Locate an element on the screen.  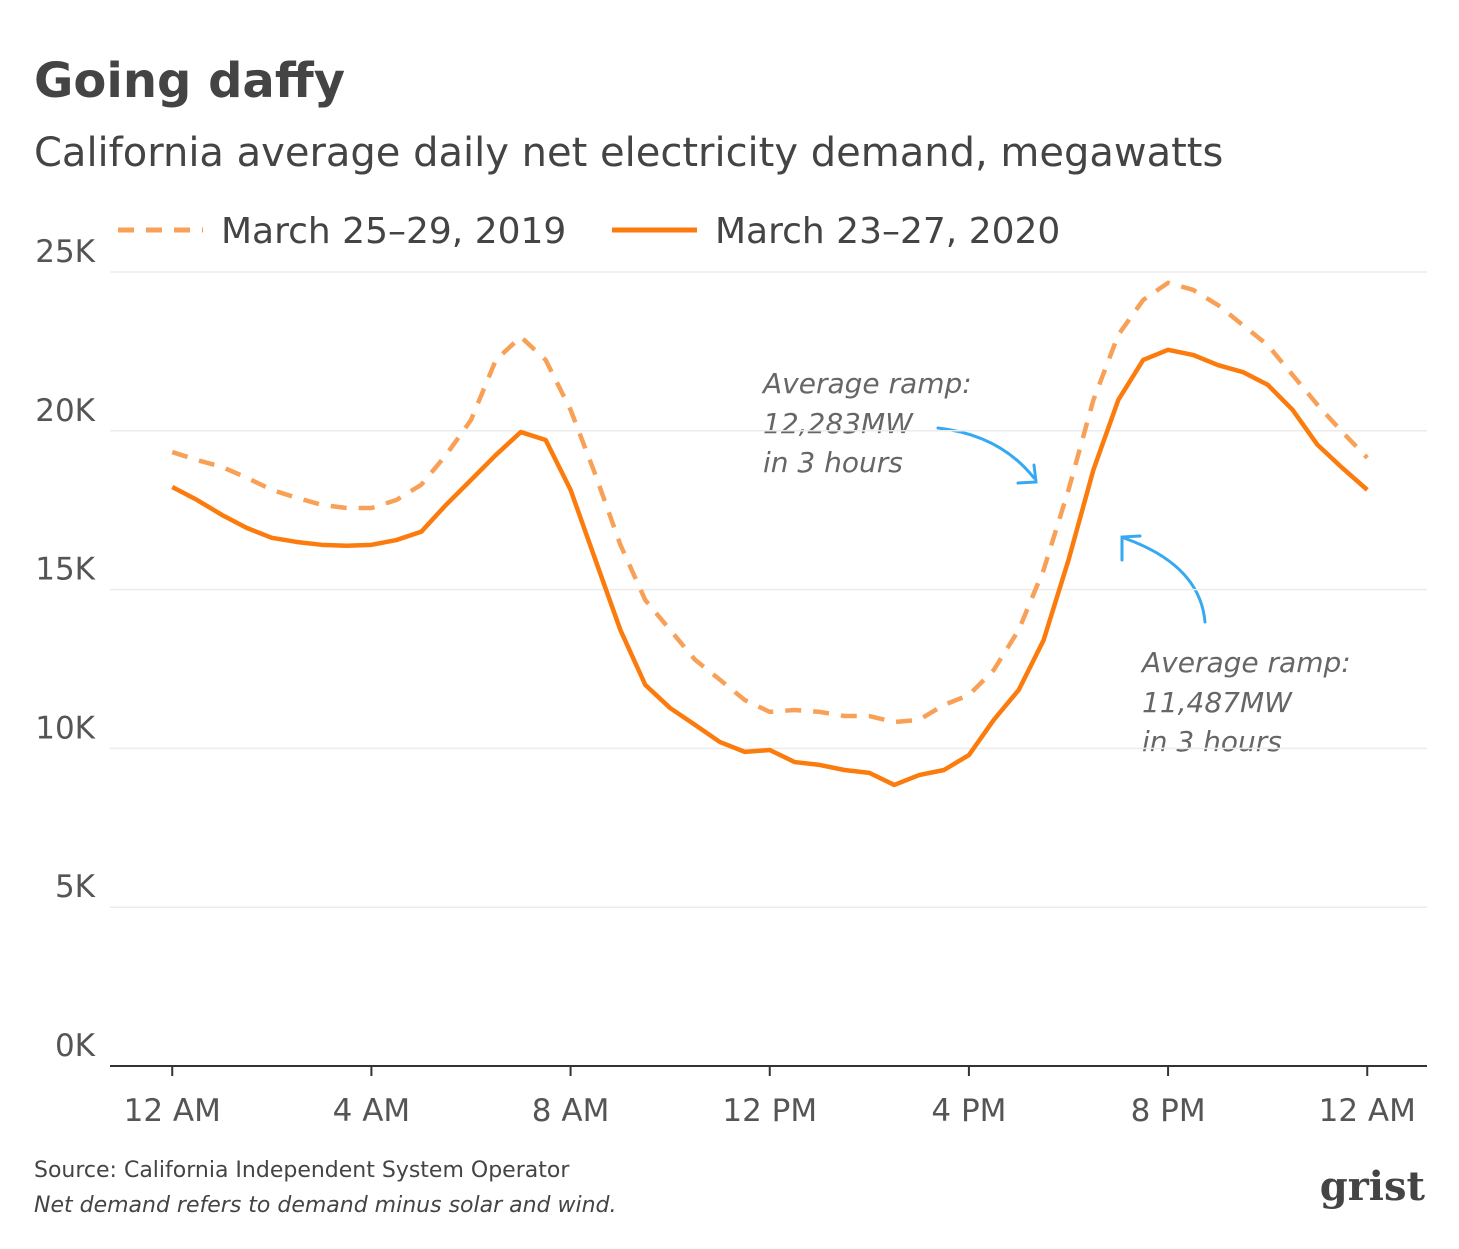
legend-label: March 23–27, 2020 is located at coordinates (887, 231).